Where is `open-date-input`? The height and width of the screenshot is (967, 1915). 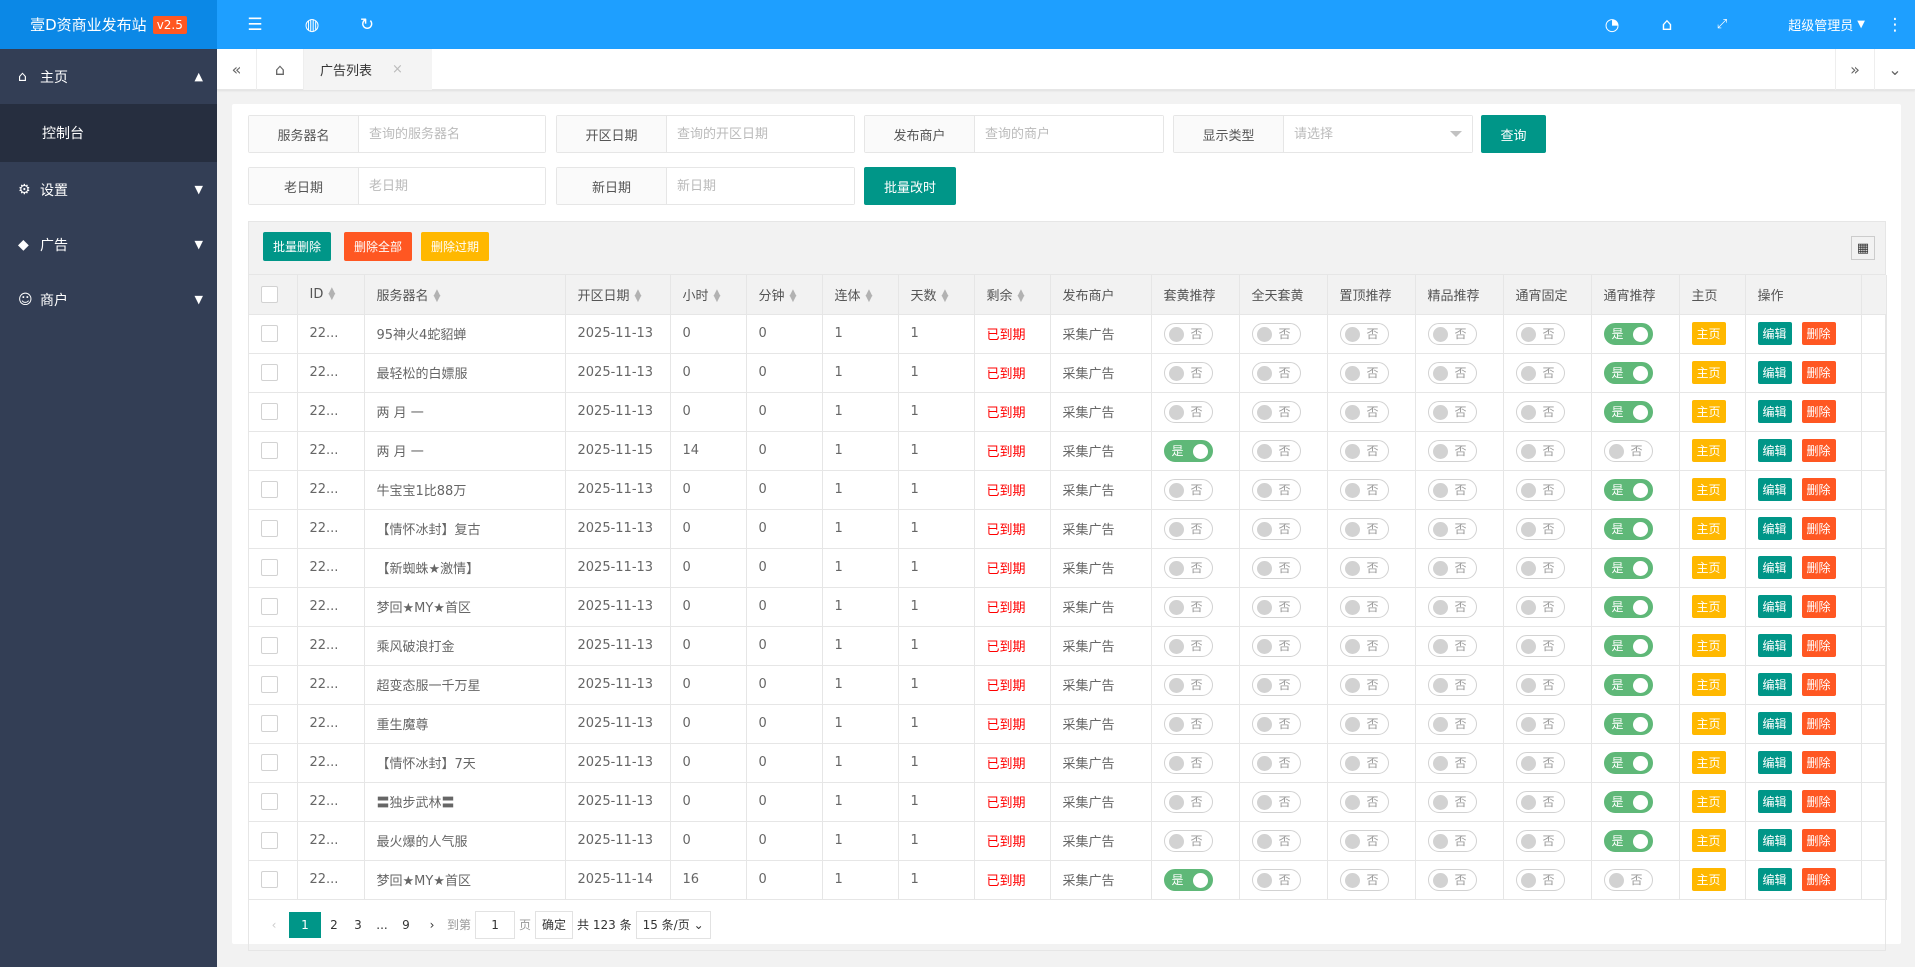
open-date-input is located at coordinates (760, 134).